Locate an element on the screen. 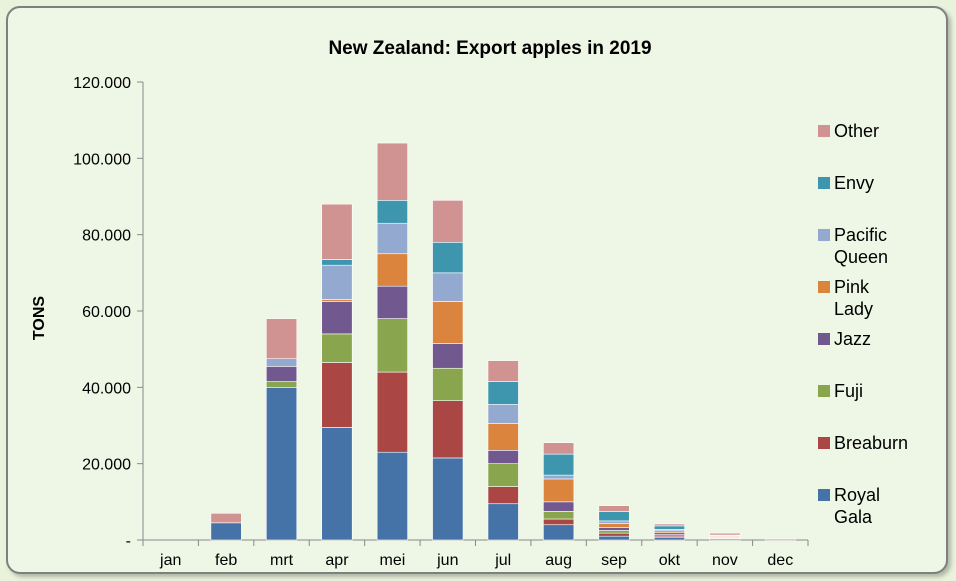  bar-segment-fuji-mrt is located at coordinates (282, 384).